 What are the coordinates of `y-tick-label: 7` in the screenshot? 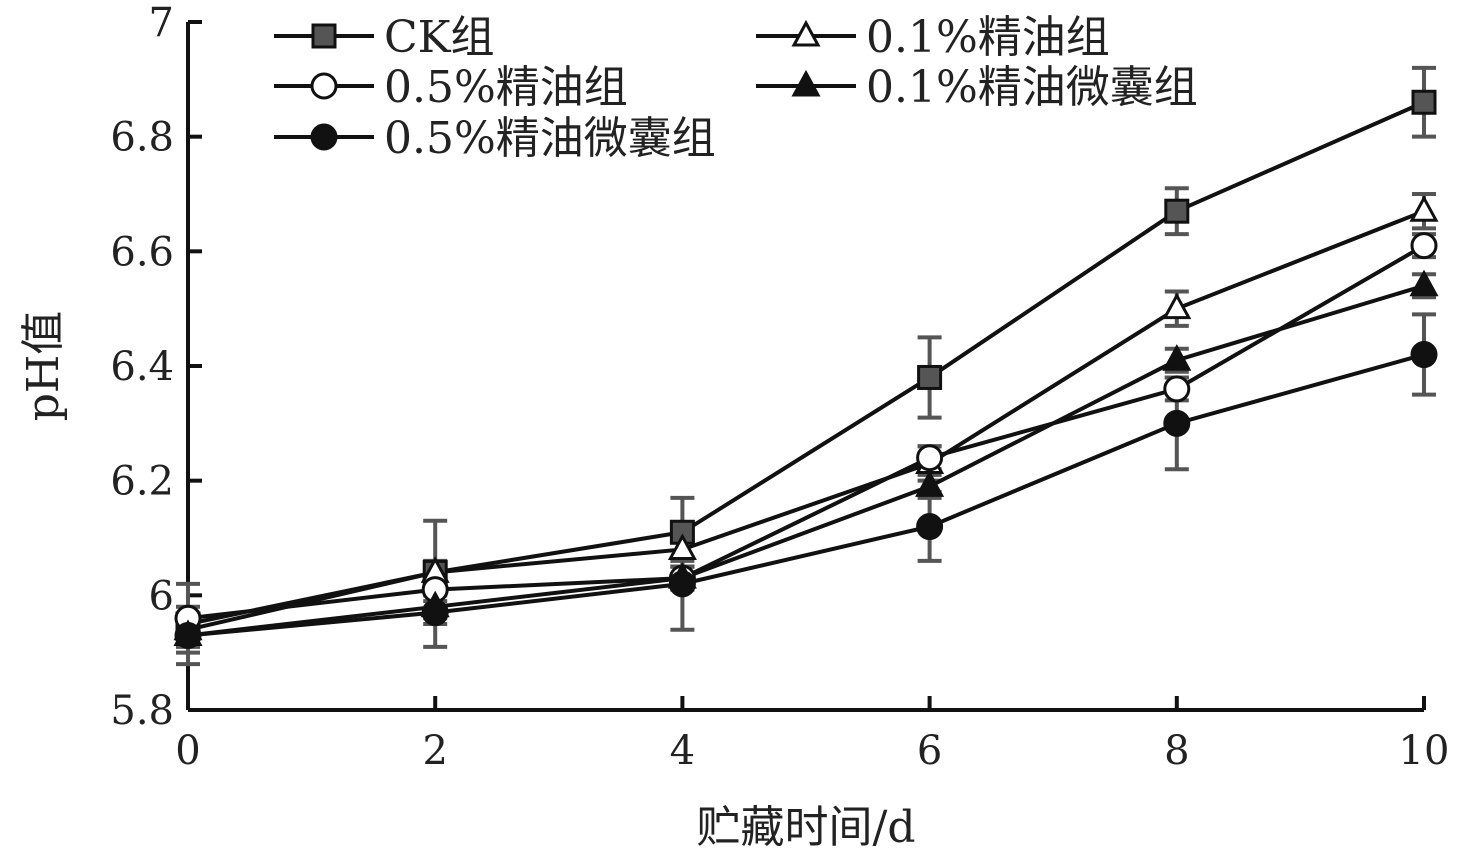 It's located at (161, 23).